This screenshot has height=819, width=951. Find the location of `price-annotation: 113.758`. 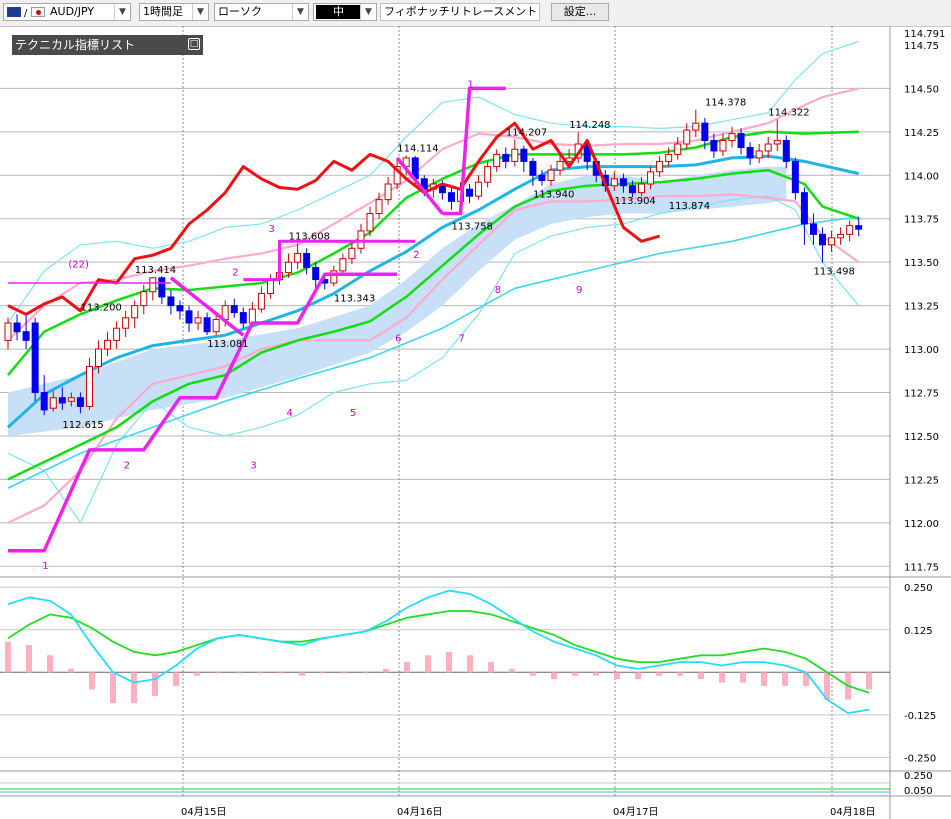

price-annotation: 113.758 is located at coordinates (472, 226).